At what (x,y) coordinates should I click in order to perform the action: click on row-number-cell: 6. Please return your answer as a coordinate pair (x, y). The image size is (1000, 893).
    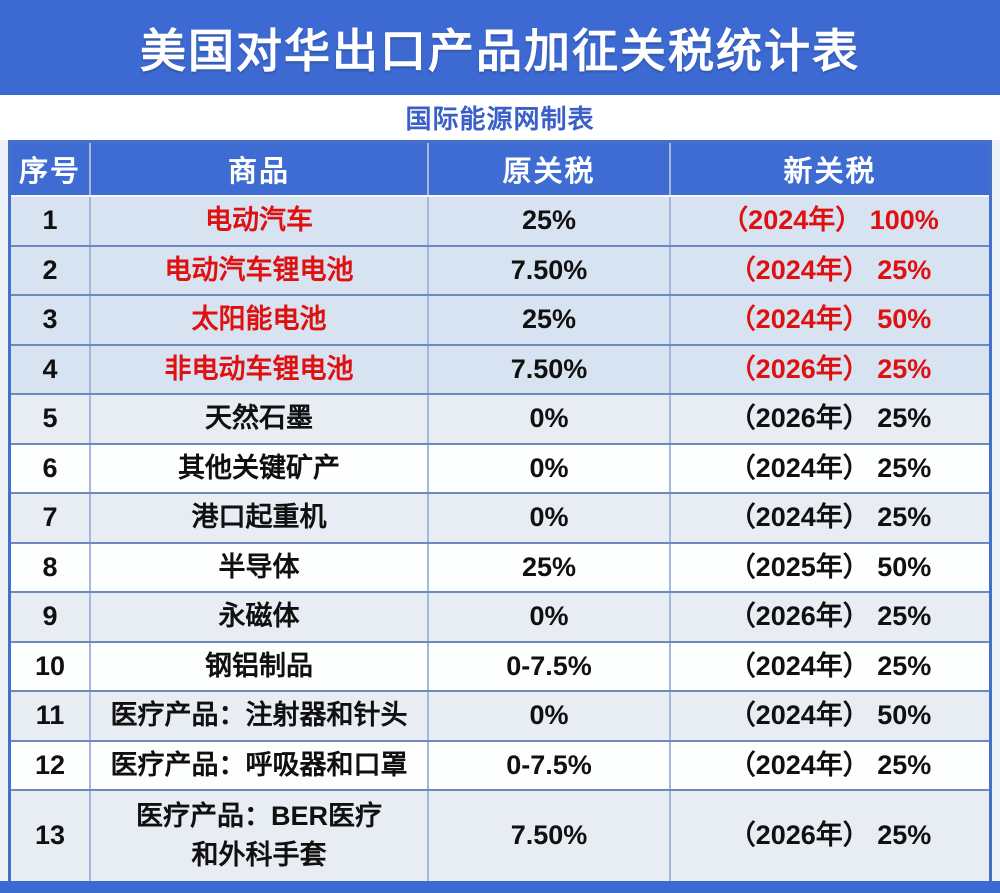
    Looking at the image, I should click on (51, 468).